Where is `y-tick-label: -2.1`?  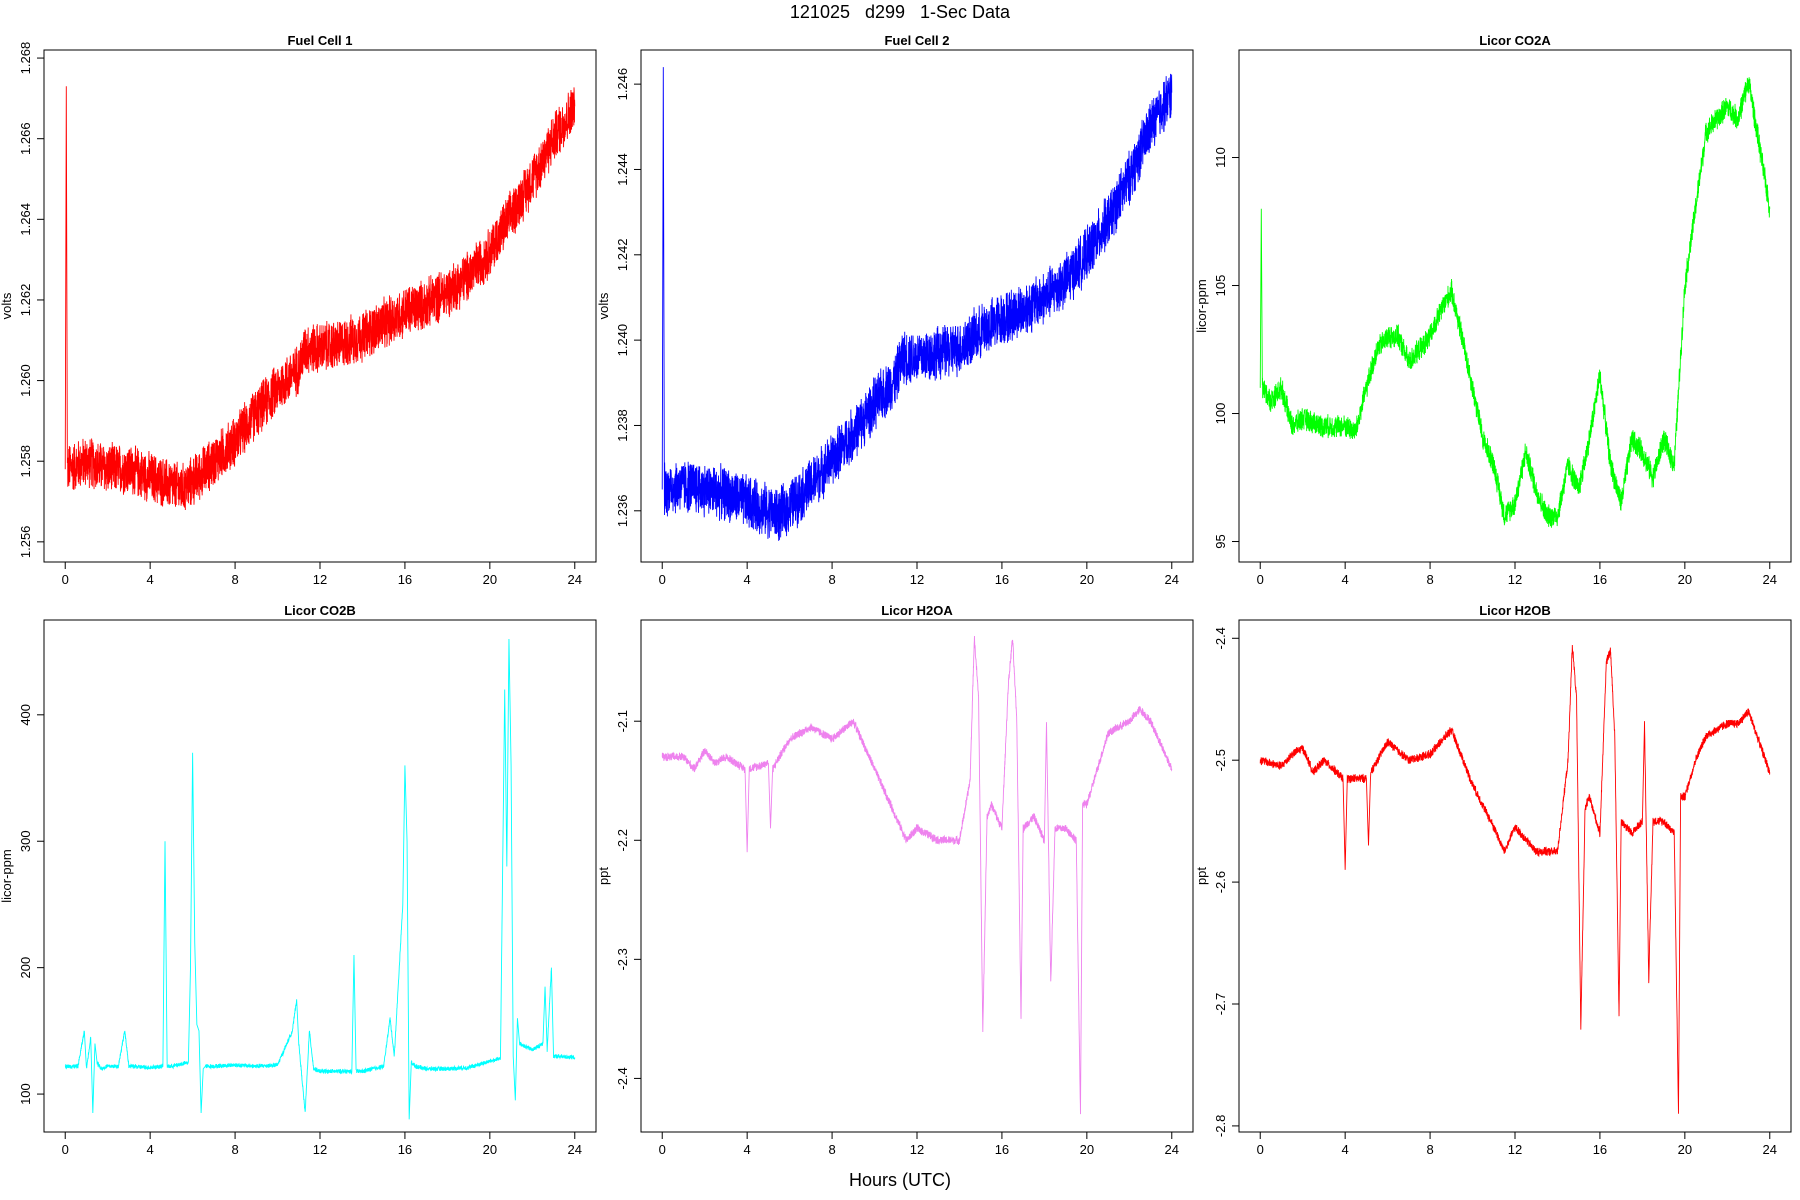 y-tick-label: -2.1 is located at coordinates (622, 721).